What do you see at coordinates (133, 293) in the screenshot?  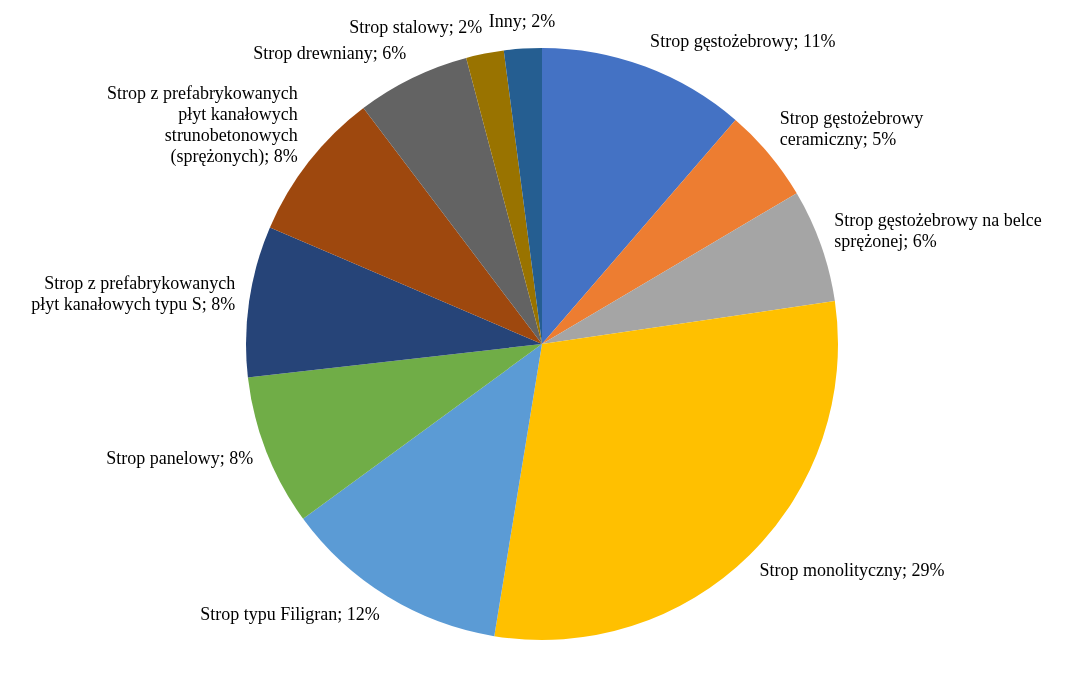 I see `slice-label: Strop z prefabrykowanych płyt kanałowych typu S; 8%` at bounding box center [133, 293].